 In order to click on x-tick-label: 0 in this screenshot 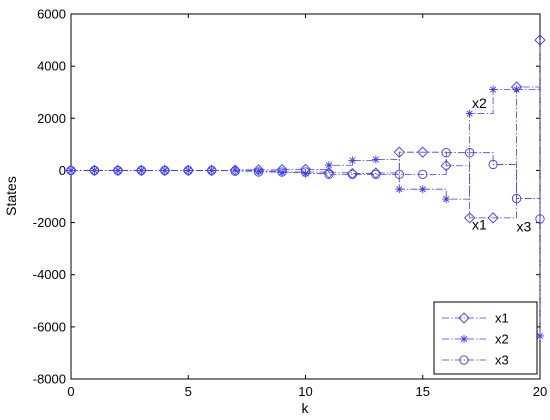, I will do `click(70, 391)`.